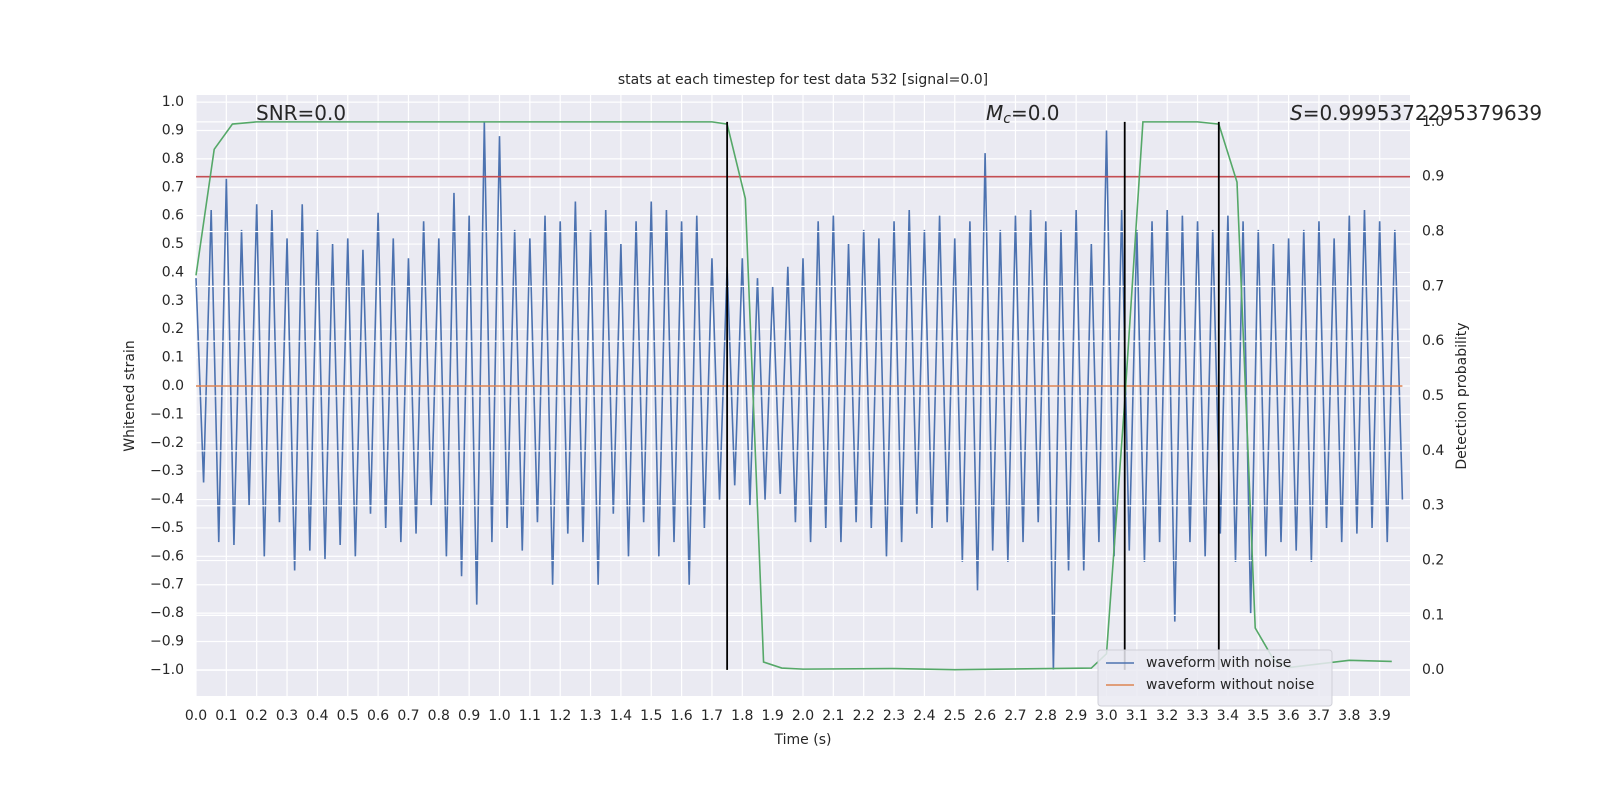 The width and height of the screenshot is (1600, 800). Describe the element at coordinates (167, 556) in the screenshot. I see `y-tick-label: −0.6` at that location.